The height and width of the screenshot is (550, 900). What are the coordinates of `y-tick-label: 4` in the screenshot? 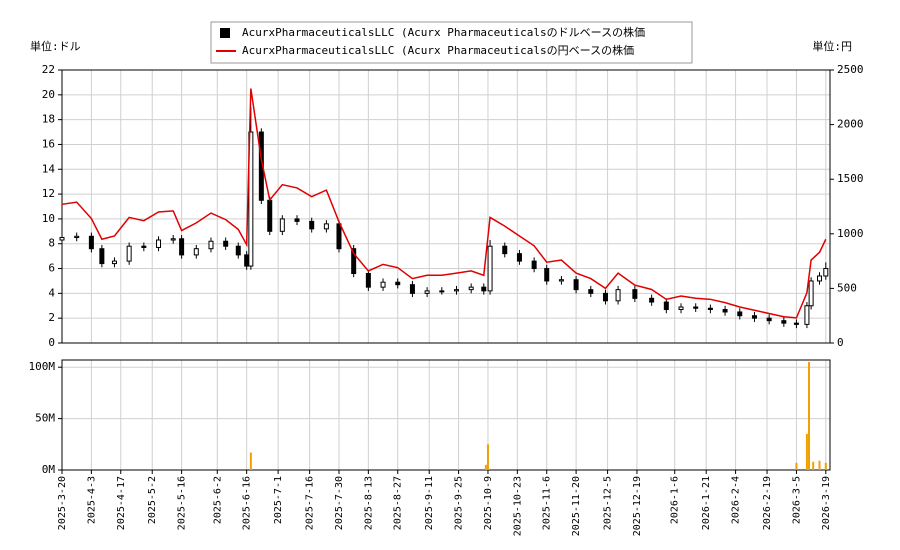 It's located at (51, 292).